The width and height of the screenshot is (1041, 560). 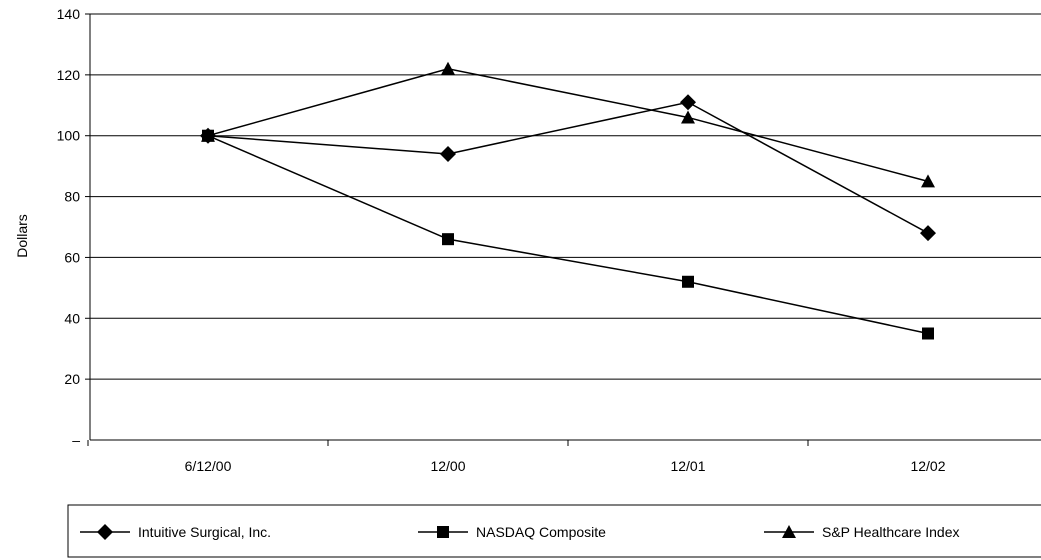 What do you see at coordinates (447, 466) in the screenshot?
I see `x-tick-label: 12/00` at bounding box center [447, 466].